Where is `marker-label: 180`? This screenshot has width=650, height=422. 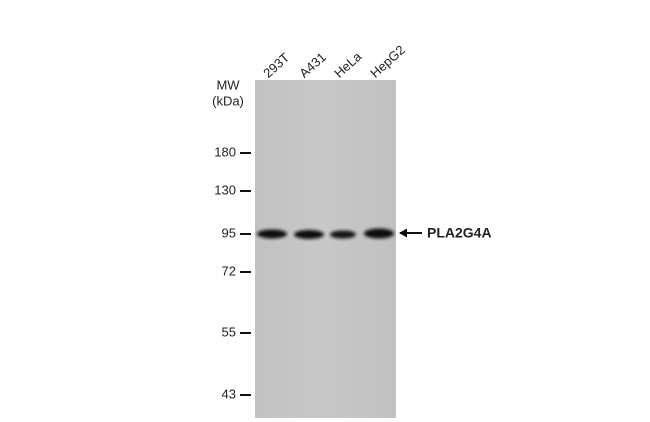 marker-label: 180 is located at coordinates (225, 151).